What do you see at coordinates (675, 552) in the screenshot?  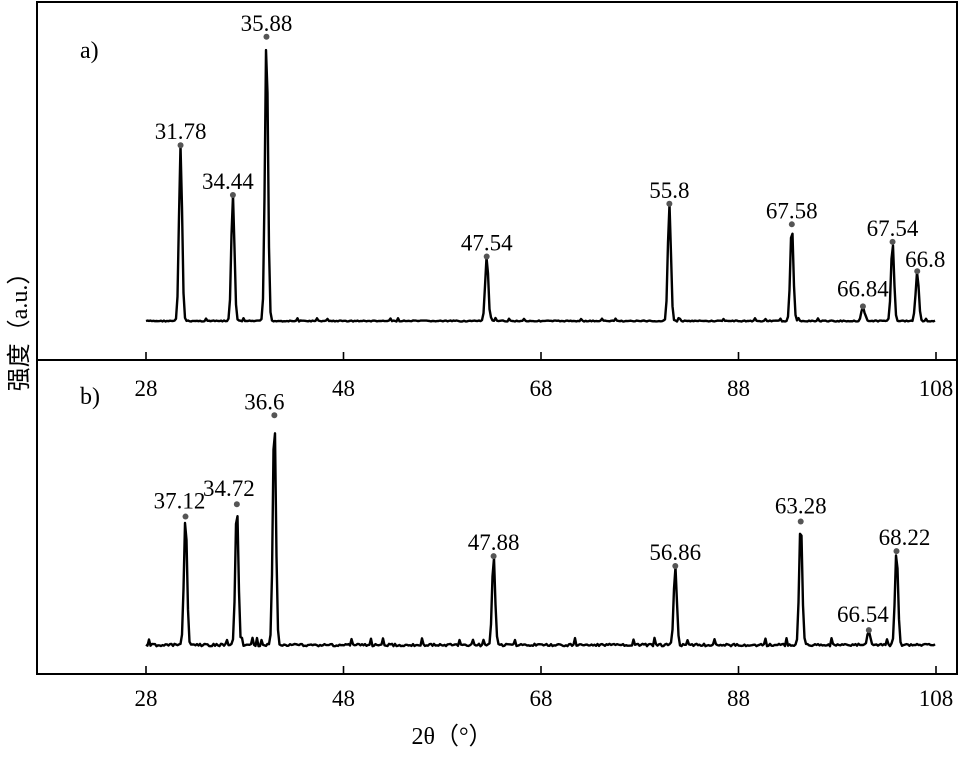 I see `peak-label: 56.86` at bounding box center [675, 552].